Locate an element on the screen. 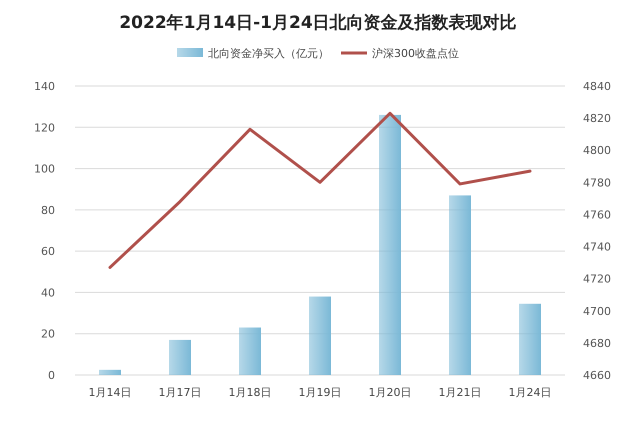  x-tick-label: 1月19日 is located at coordinates (320, 392).